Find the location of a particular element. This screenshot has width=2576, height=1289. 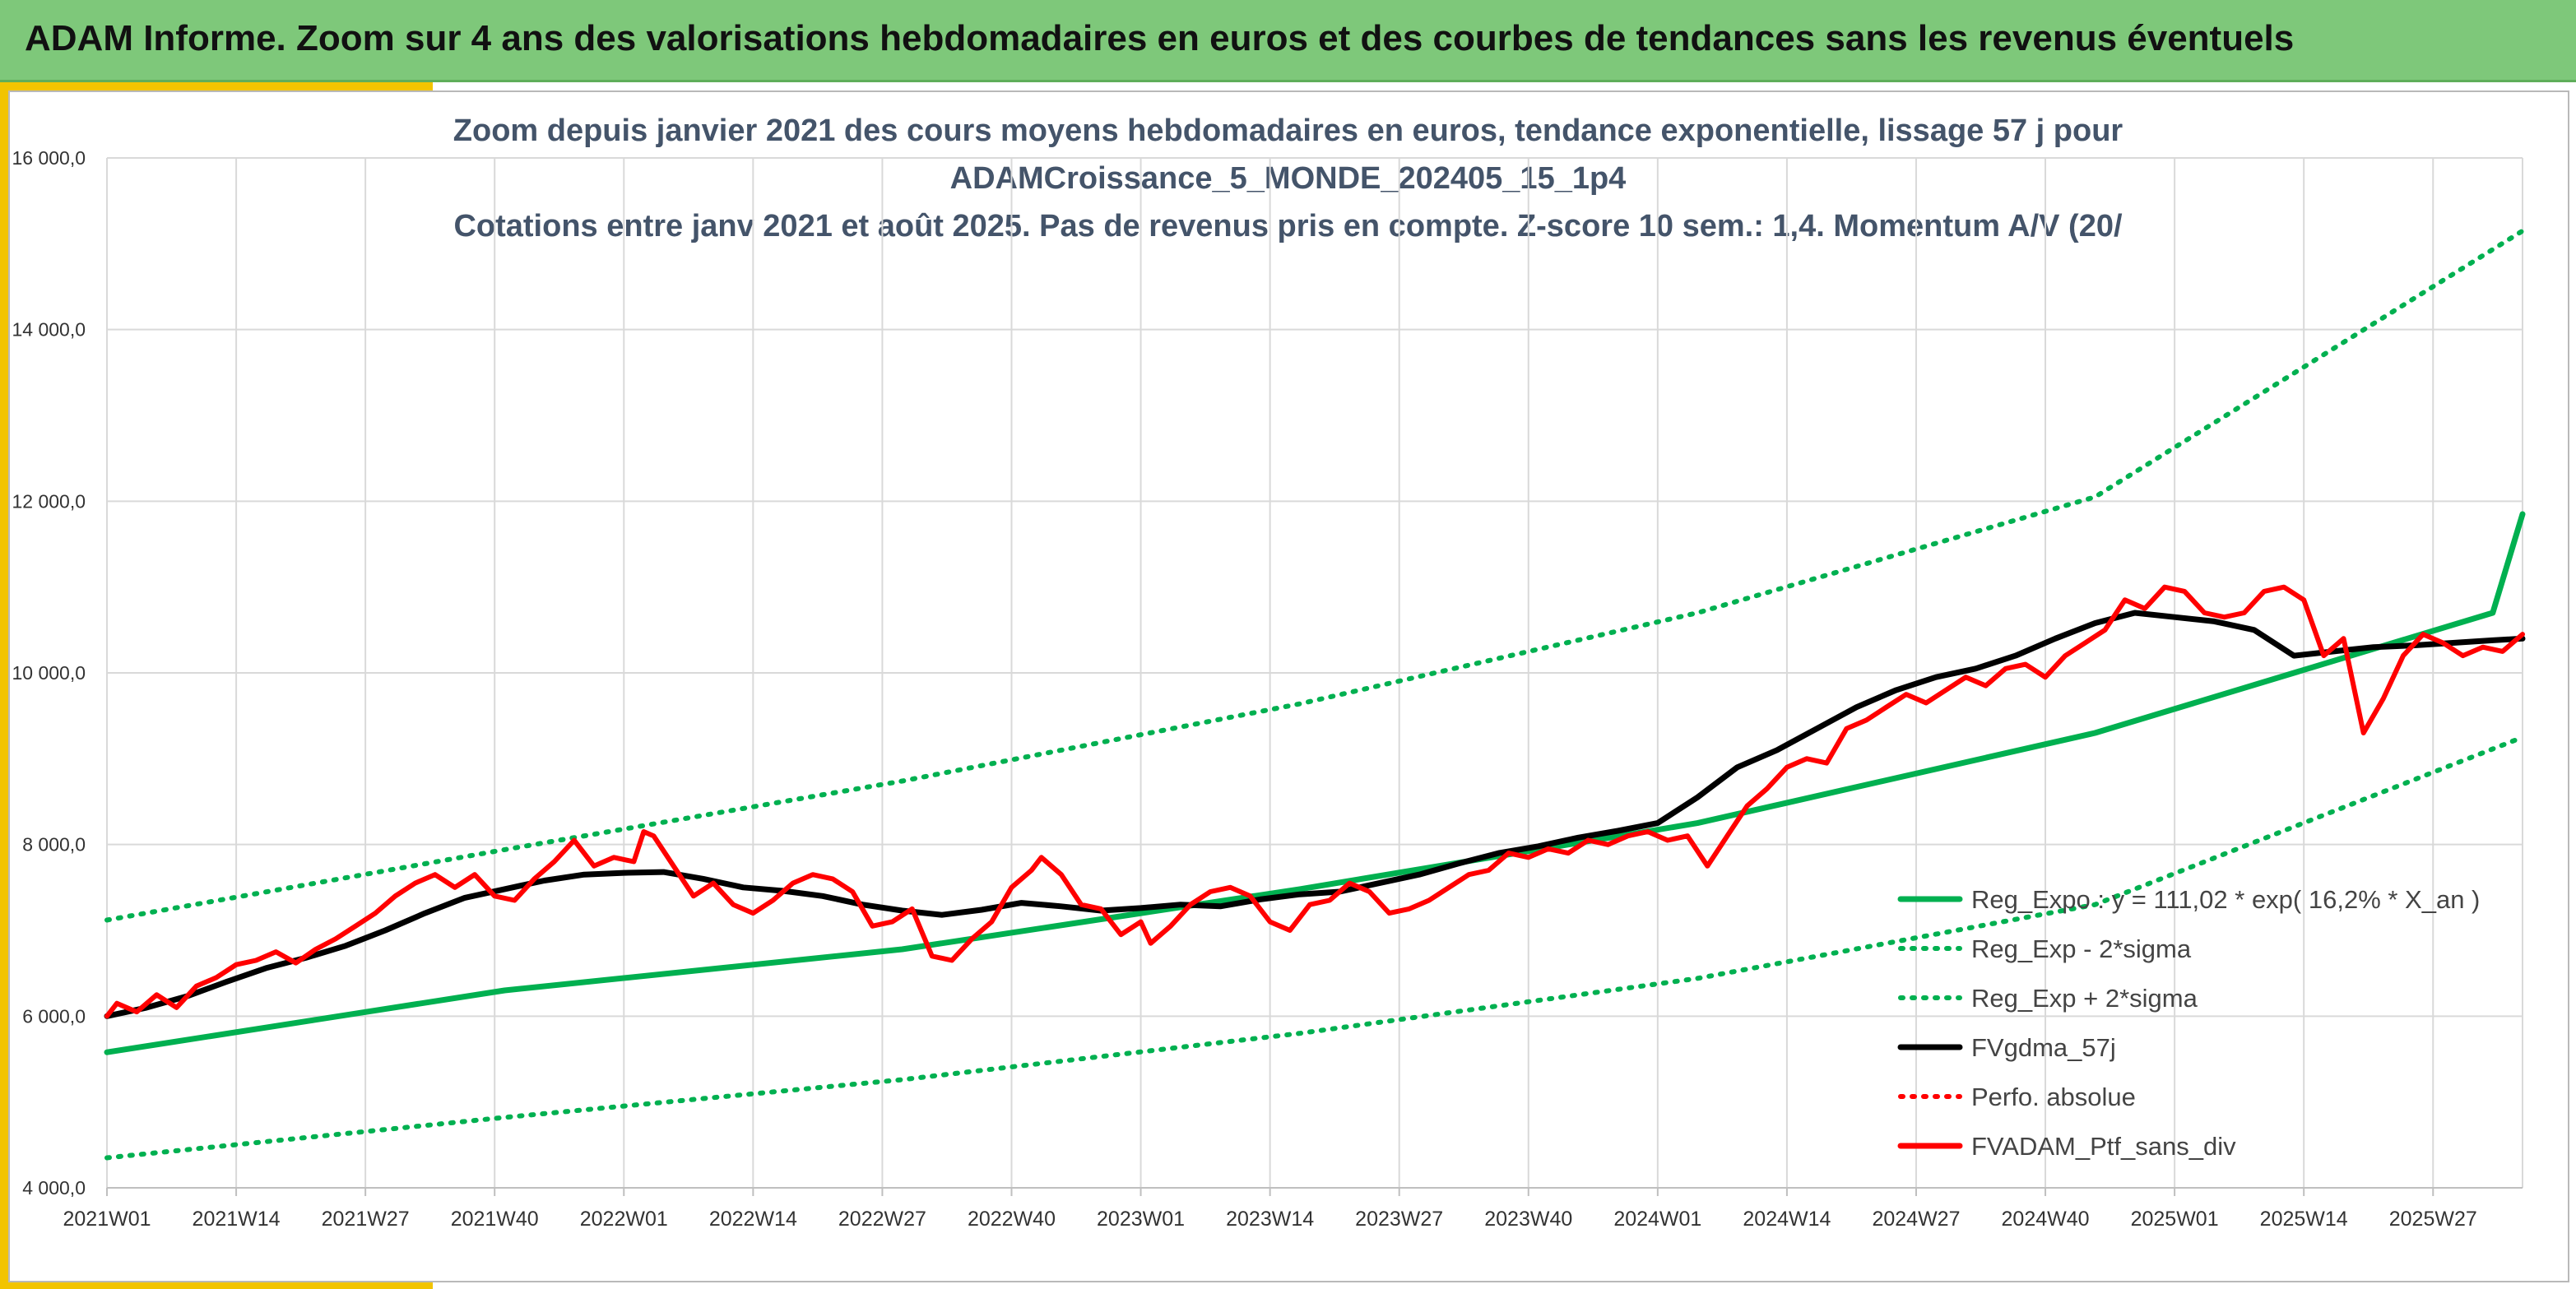

y-tick-label: 10 000,0 is located at coordinates (49, 673).